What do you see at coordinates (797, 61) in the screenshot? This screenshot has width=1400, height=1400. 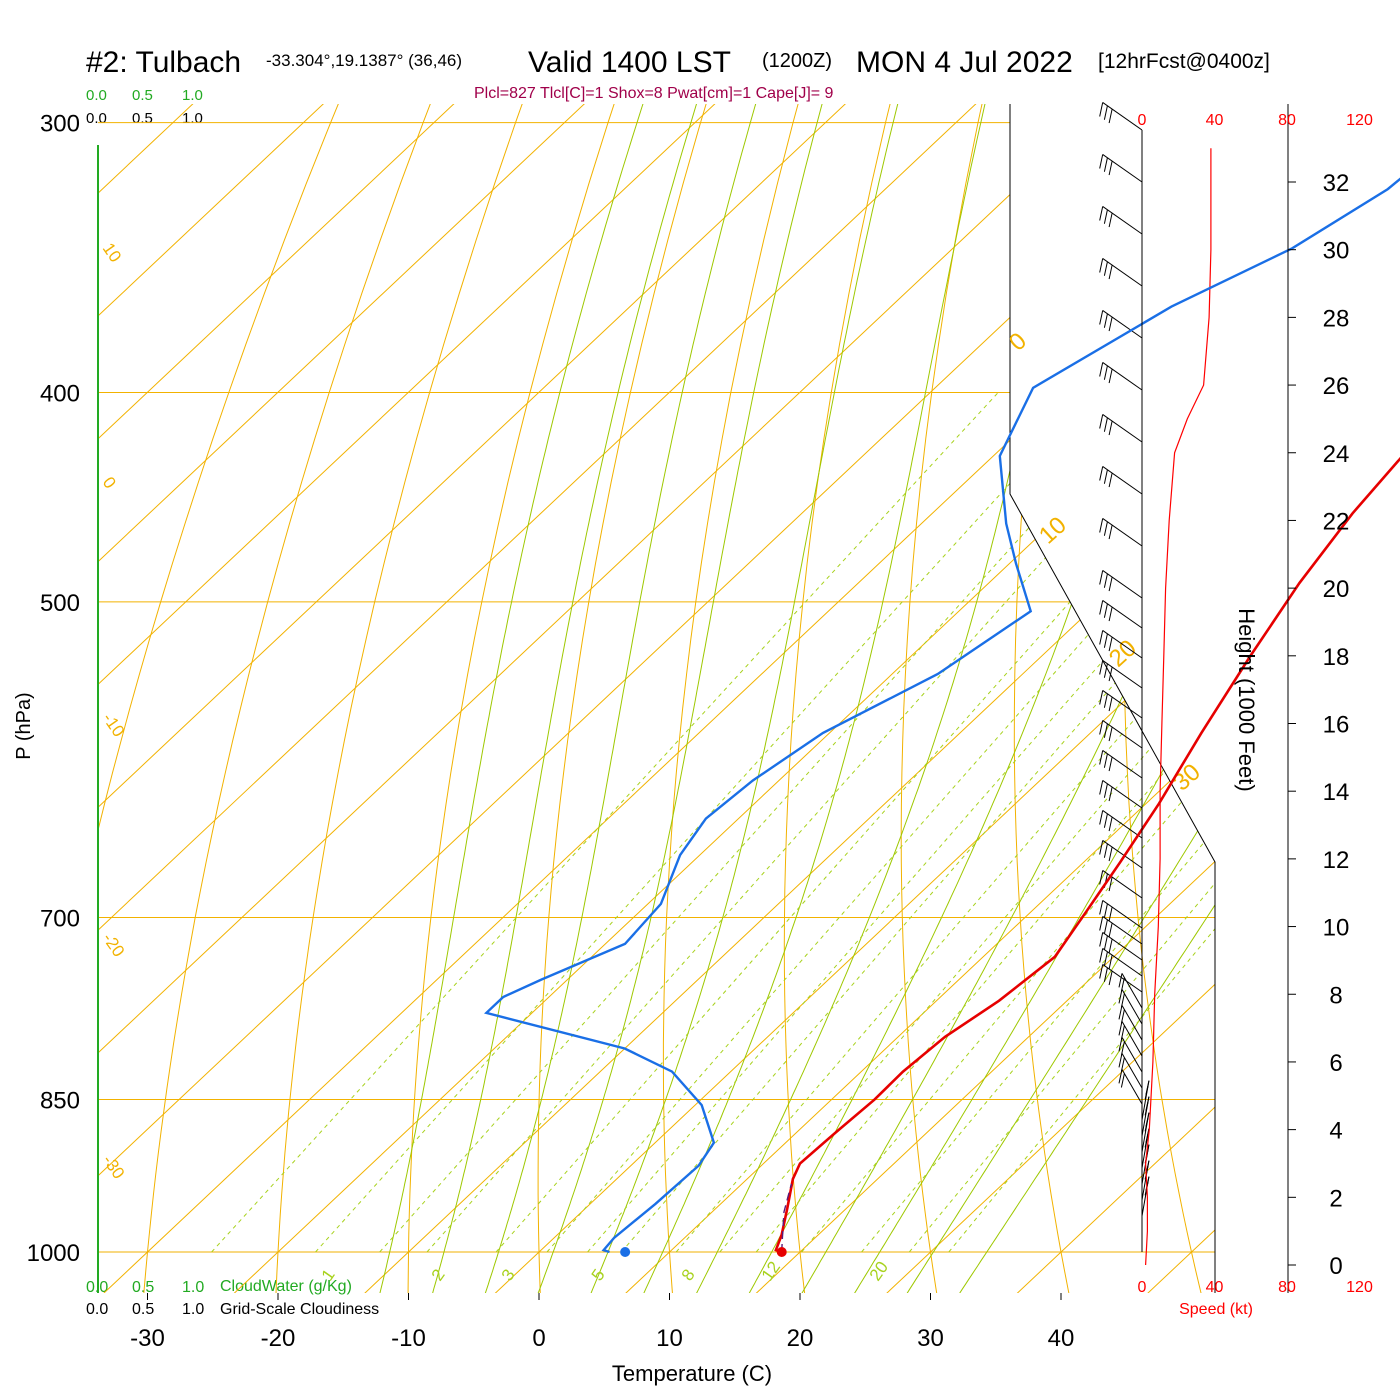 I see `zulu-time: (1200Z)` at bounding box center [797, 61].